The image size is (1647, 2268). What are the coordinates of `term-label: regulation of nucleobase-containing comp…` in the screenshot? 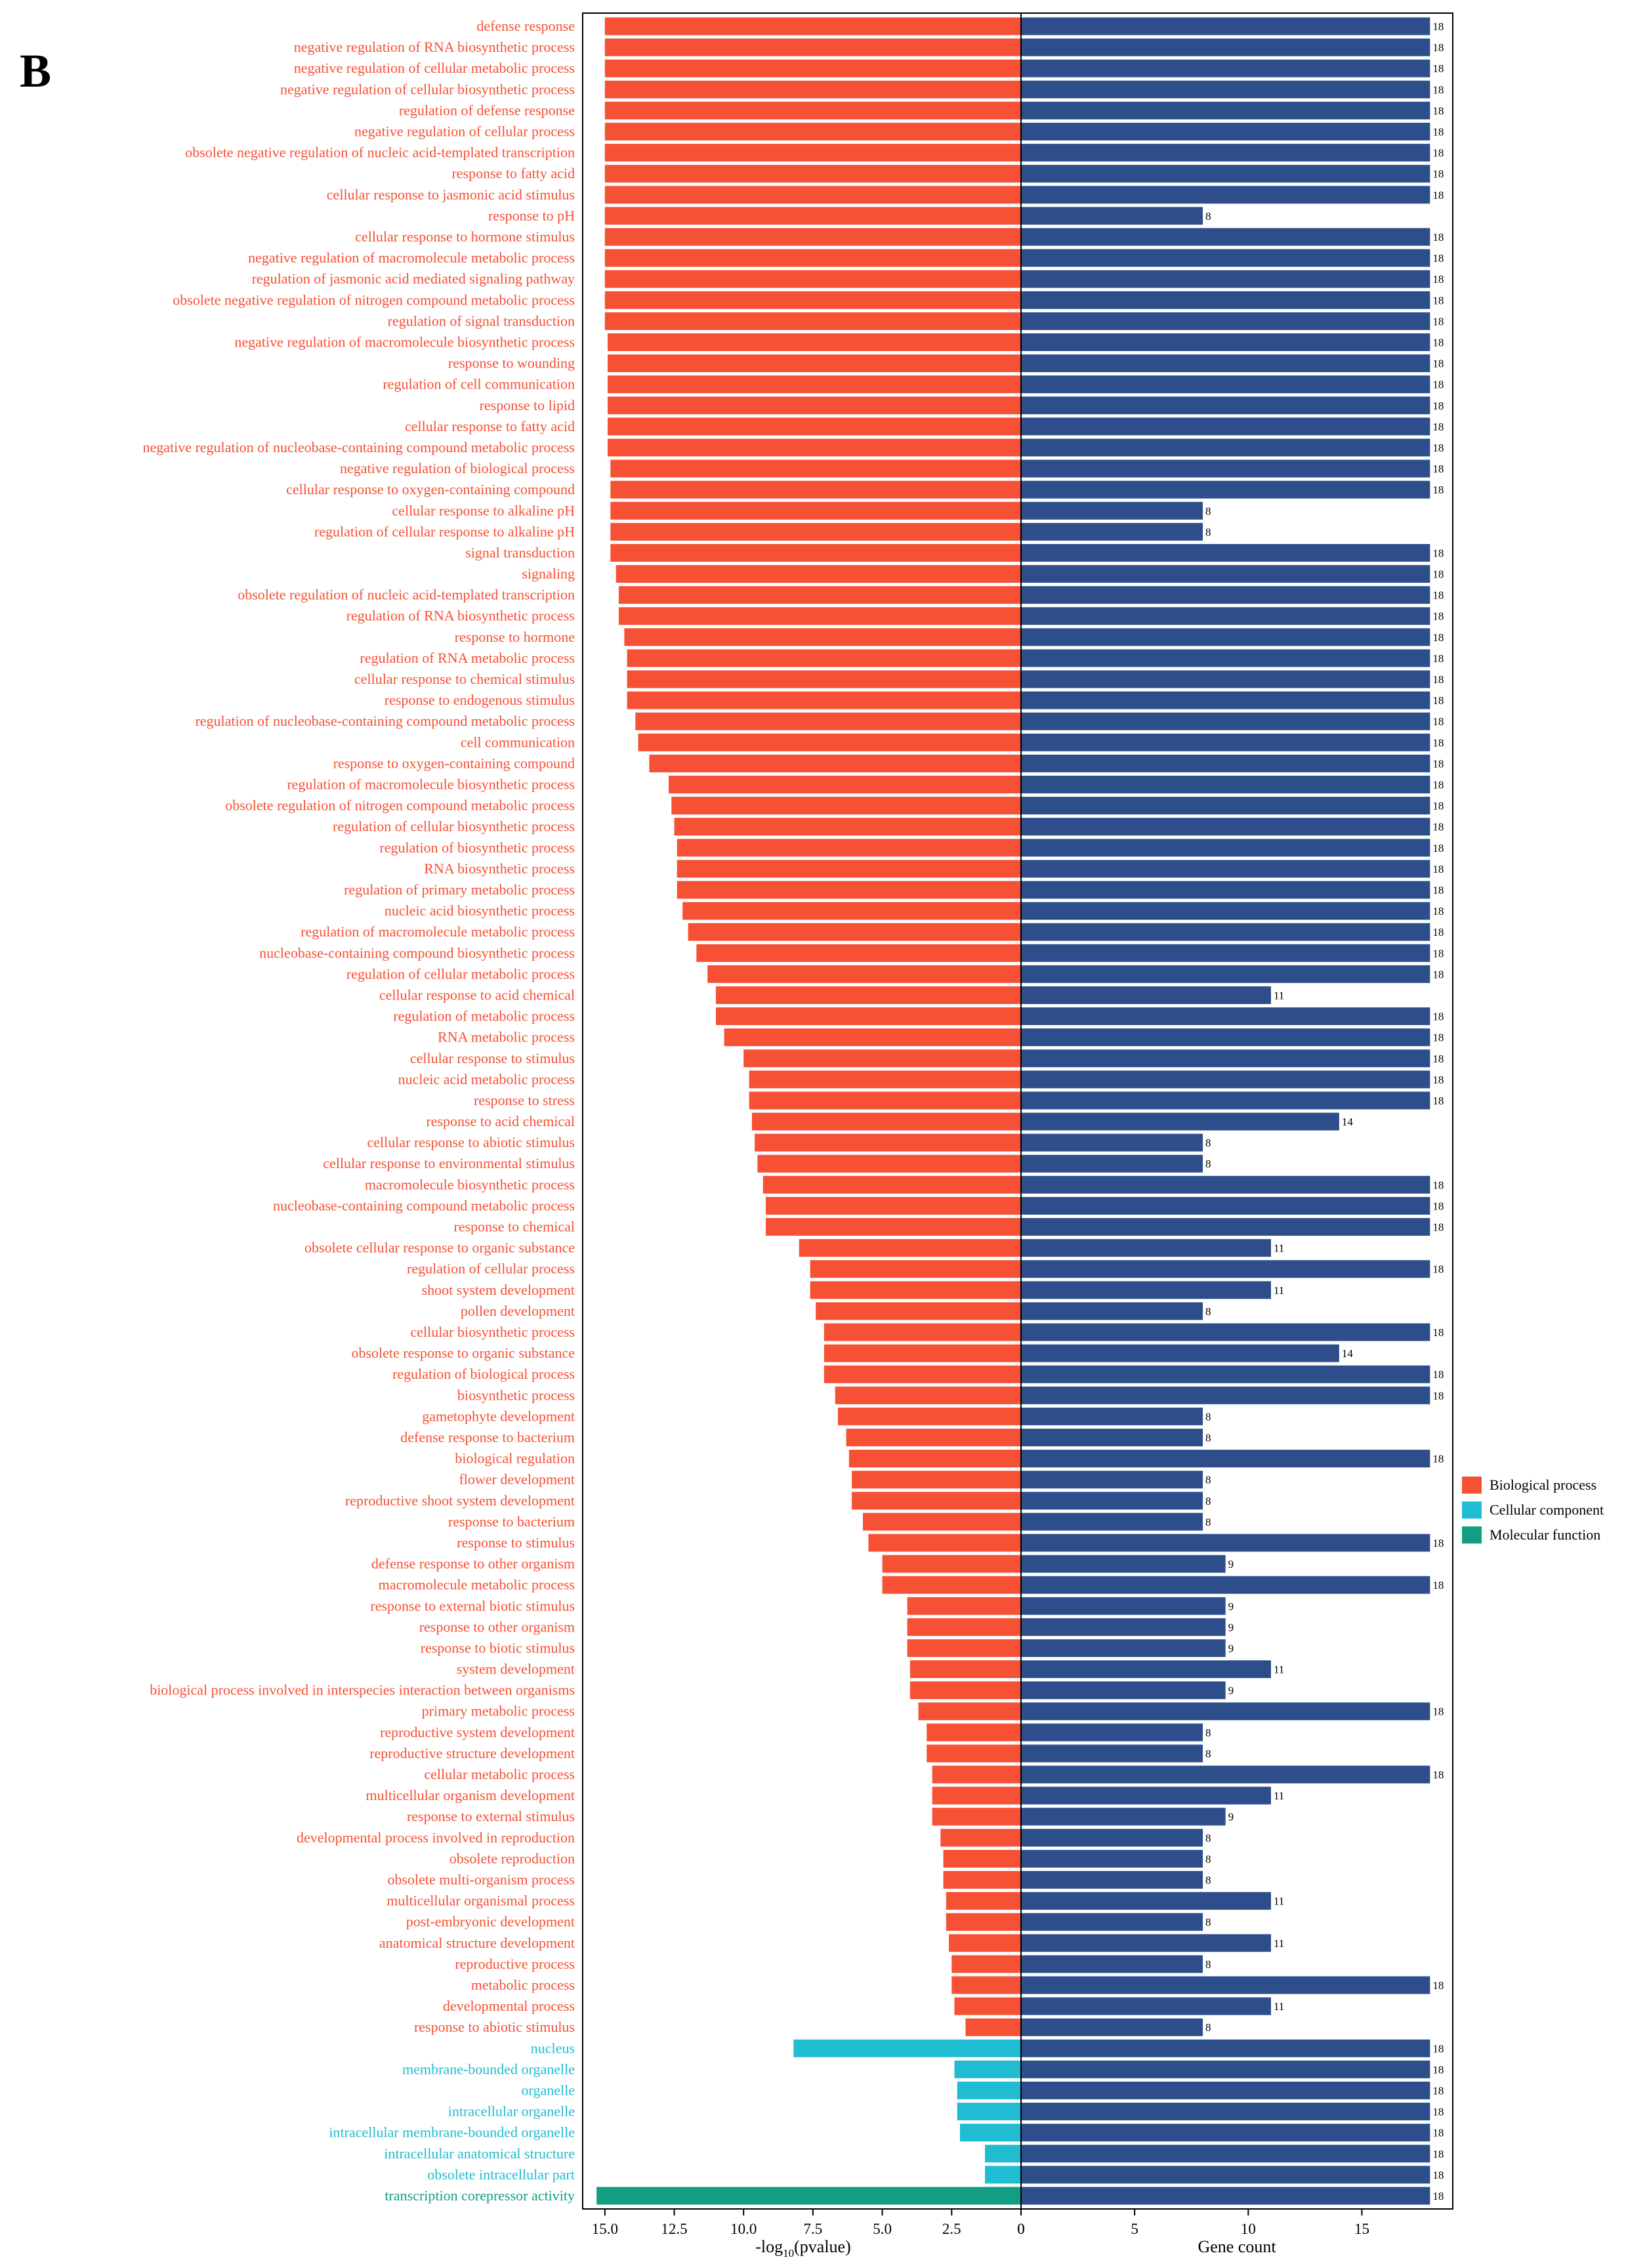 It's located at (385, 721).